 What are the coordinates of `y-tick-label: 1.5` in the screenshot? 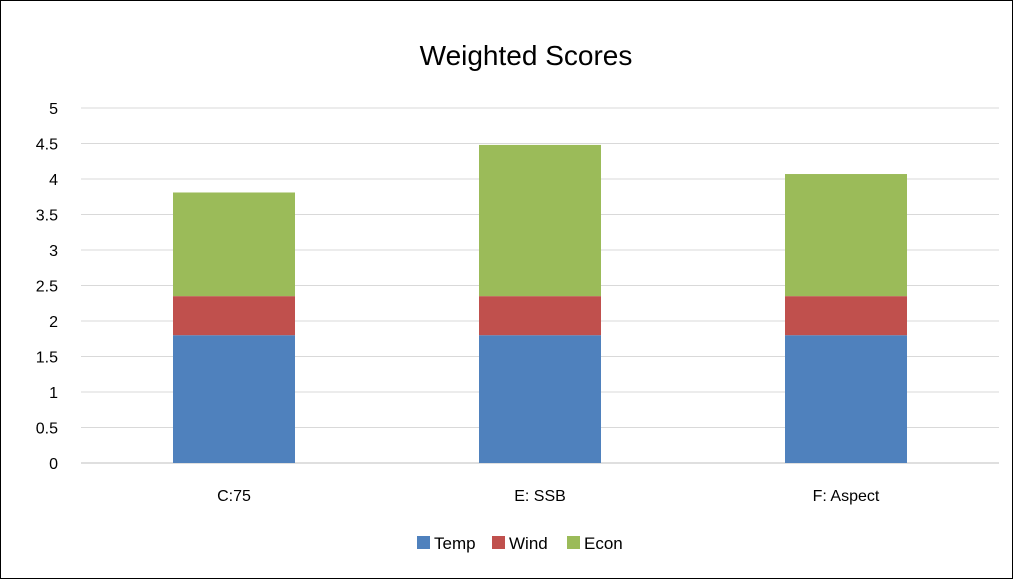 It's located at (47, 358).